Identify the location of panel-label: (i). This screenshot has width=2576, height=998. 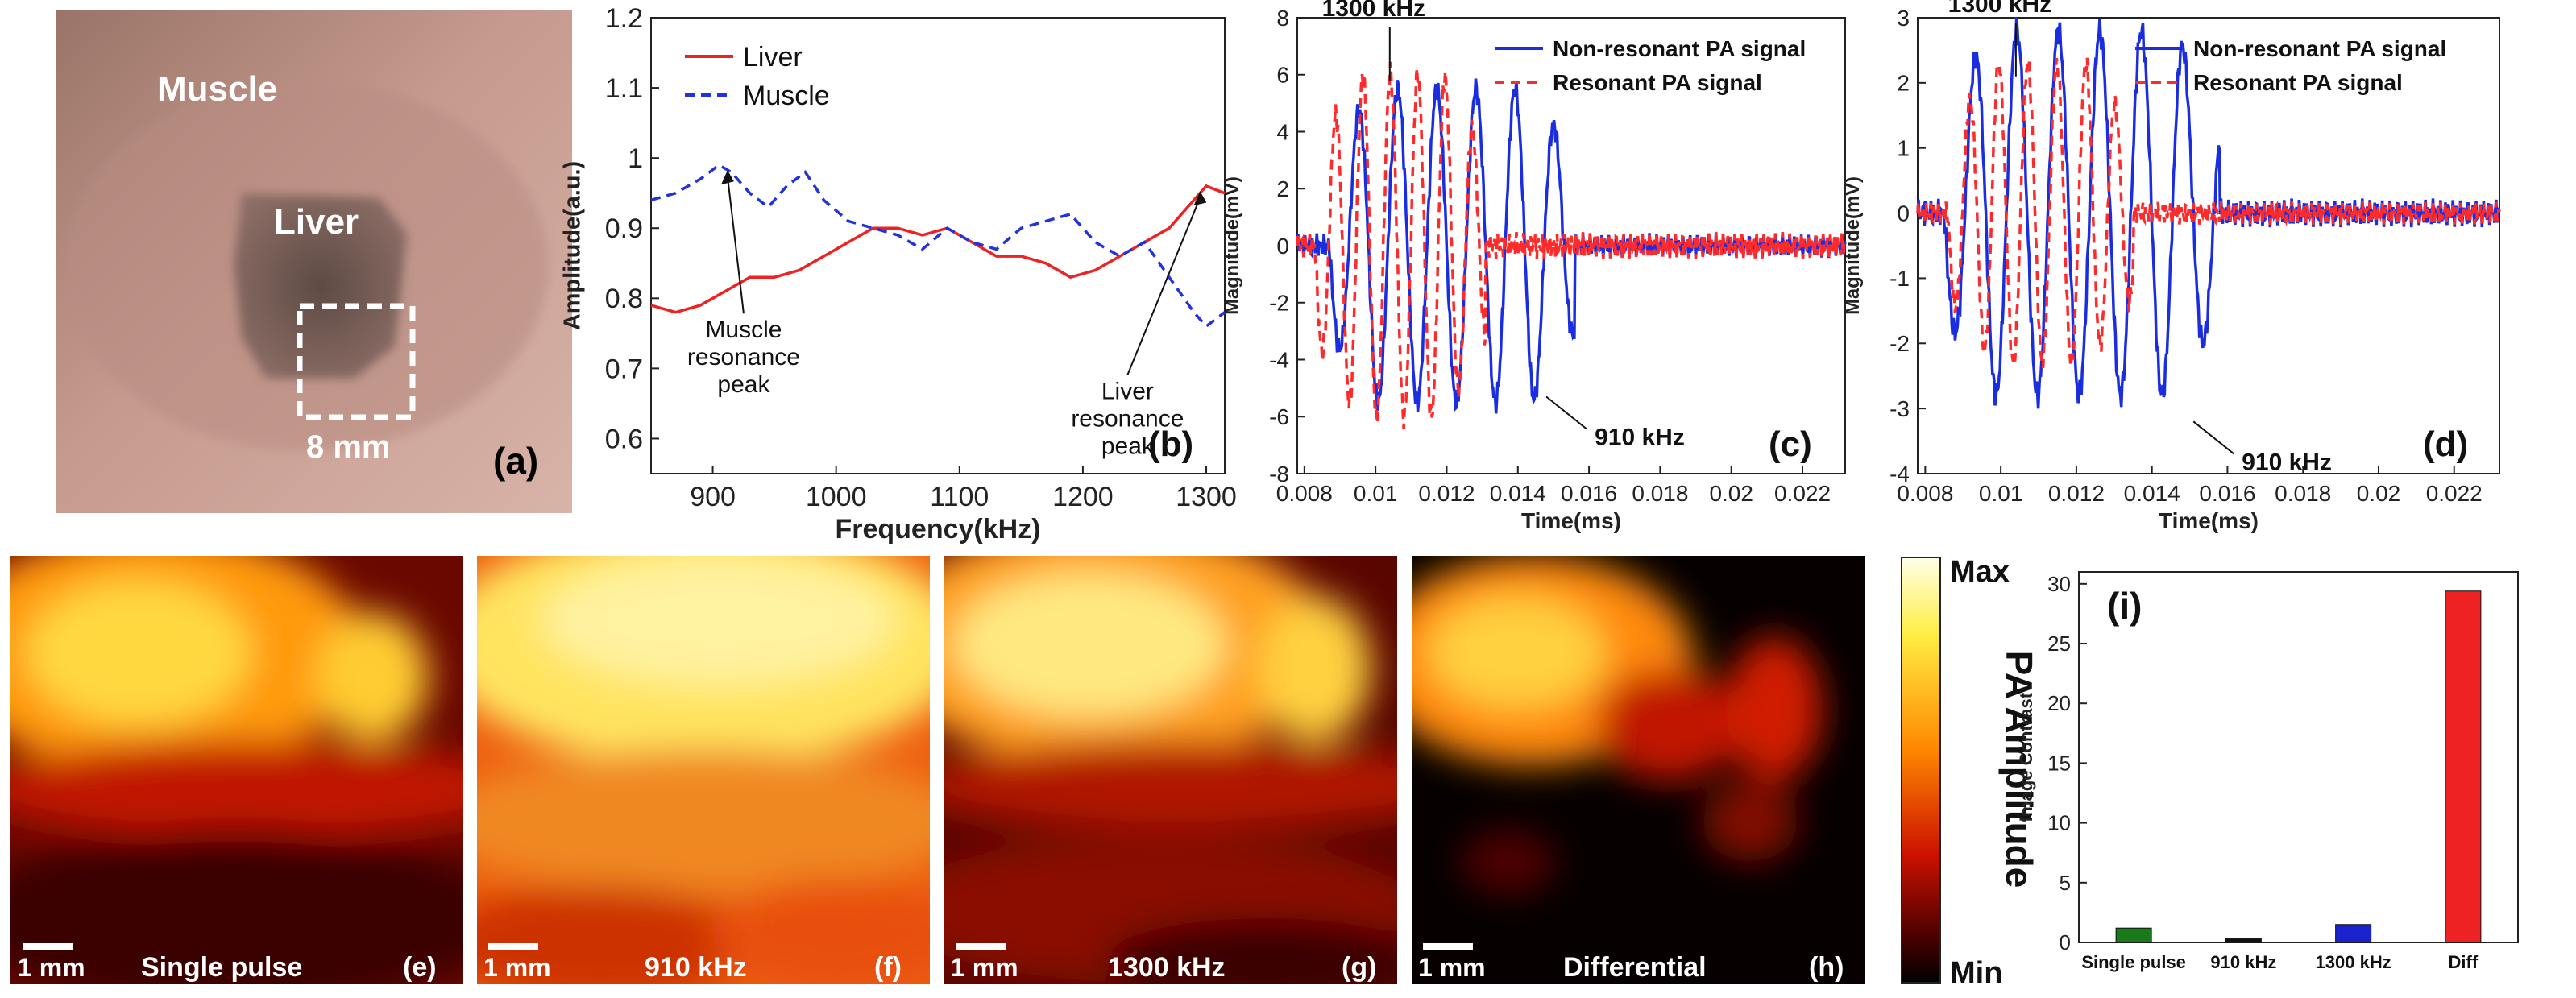
(2124, 606).